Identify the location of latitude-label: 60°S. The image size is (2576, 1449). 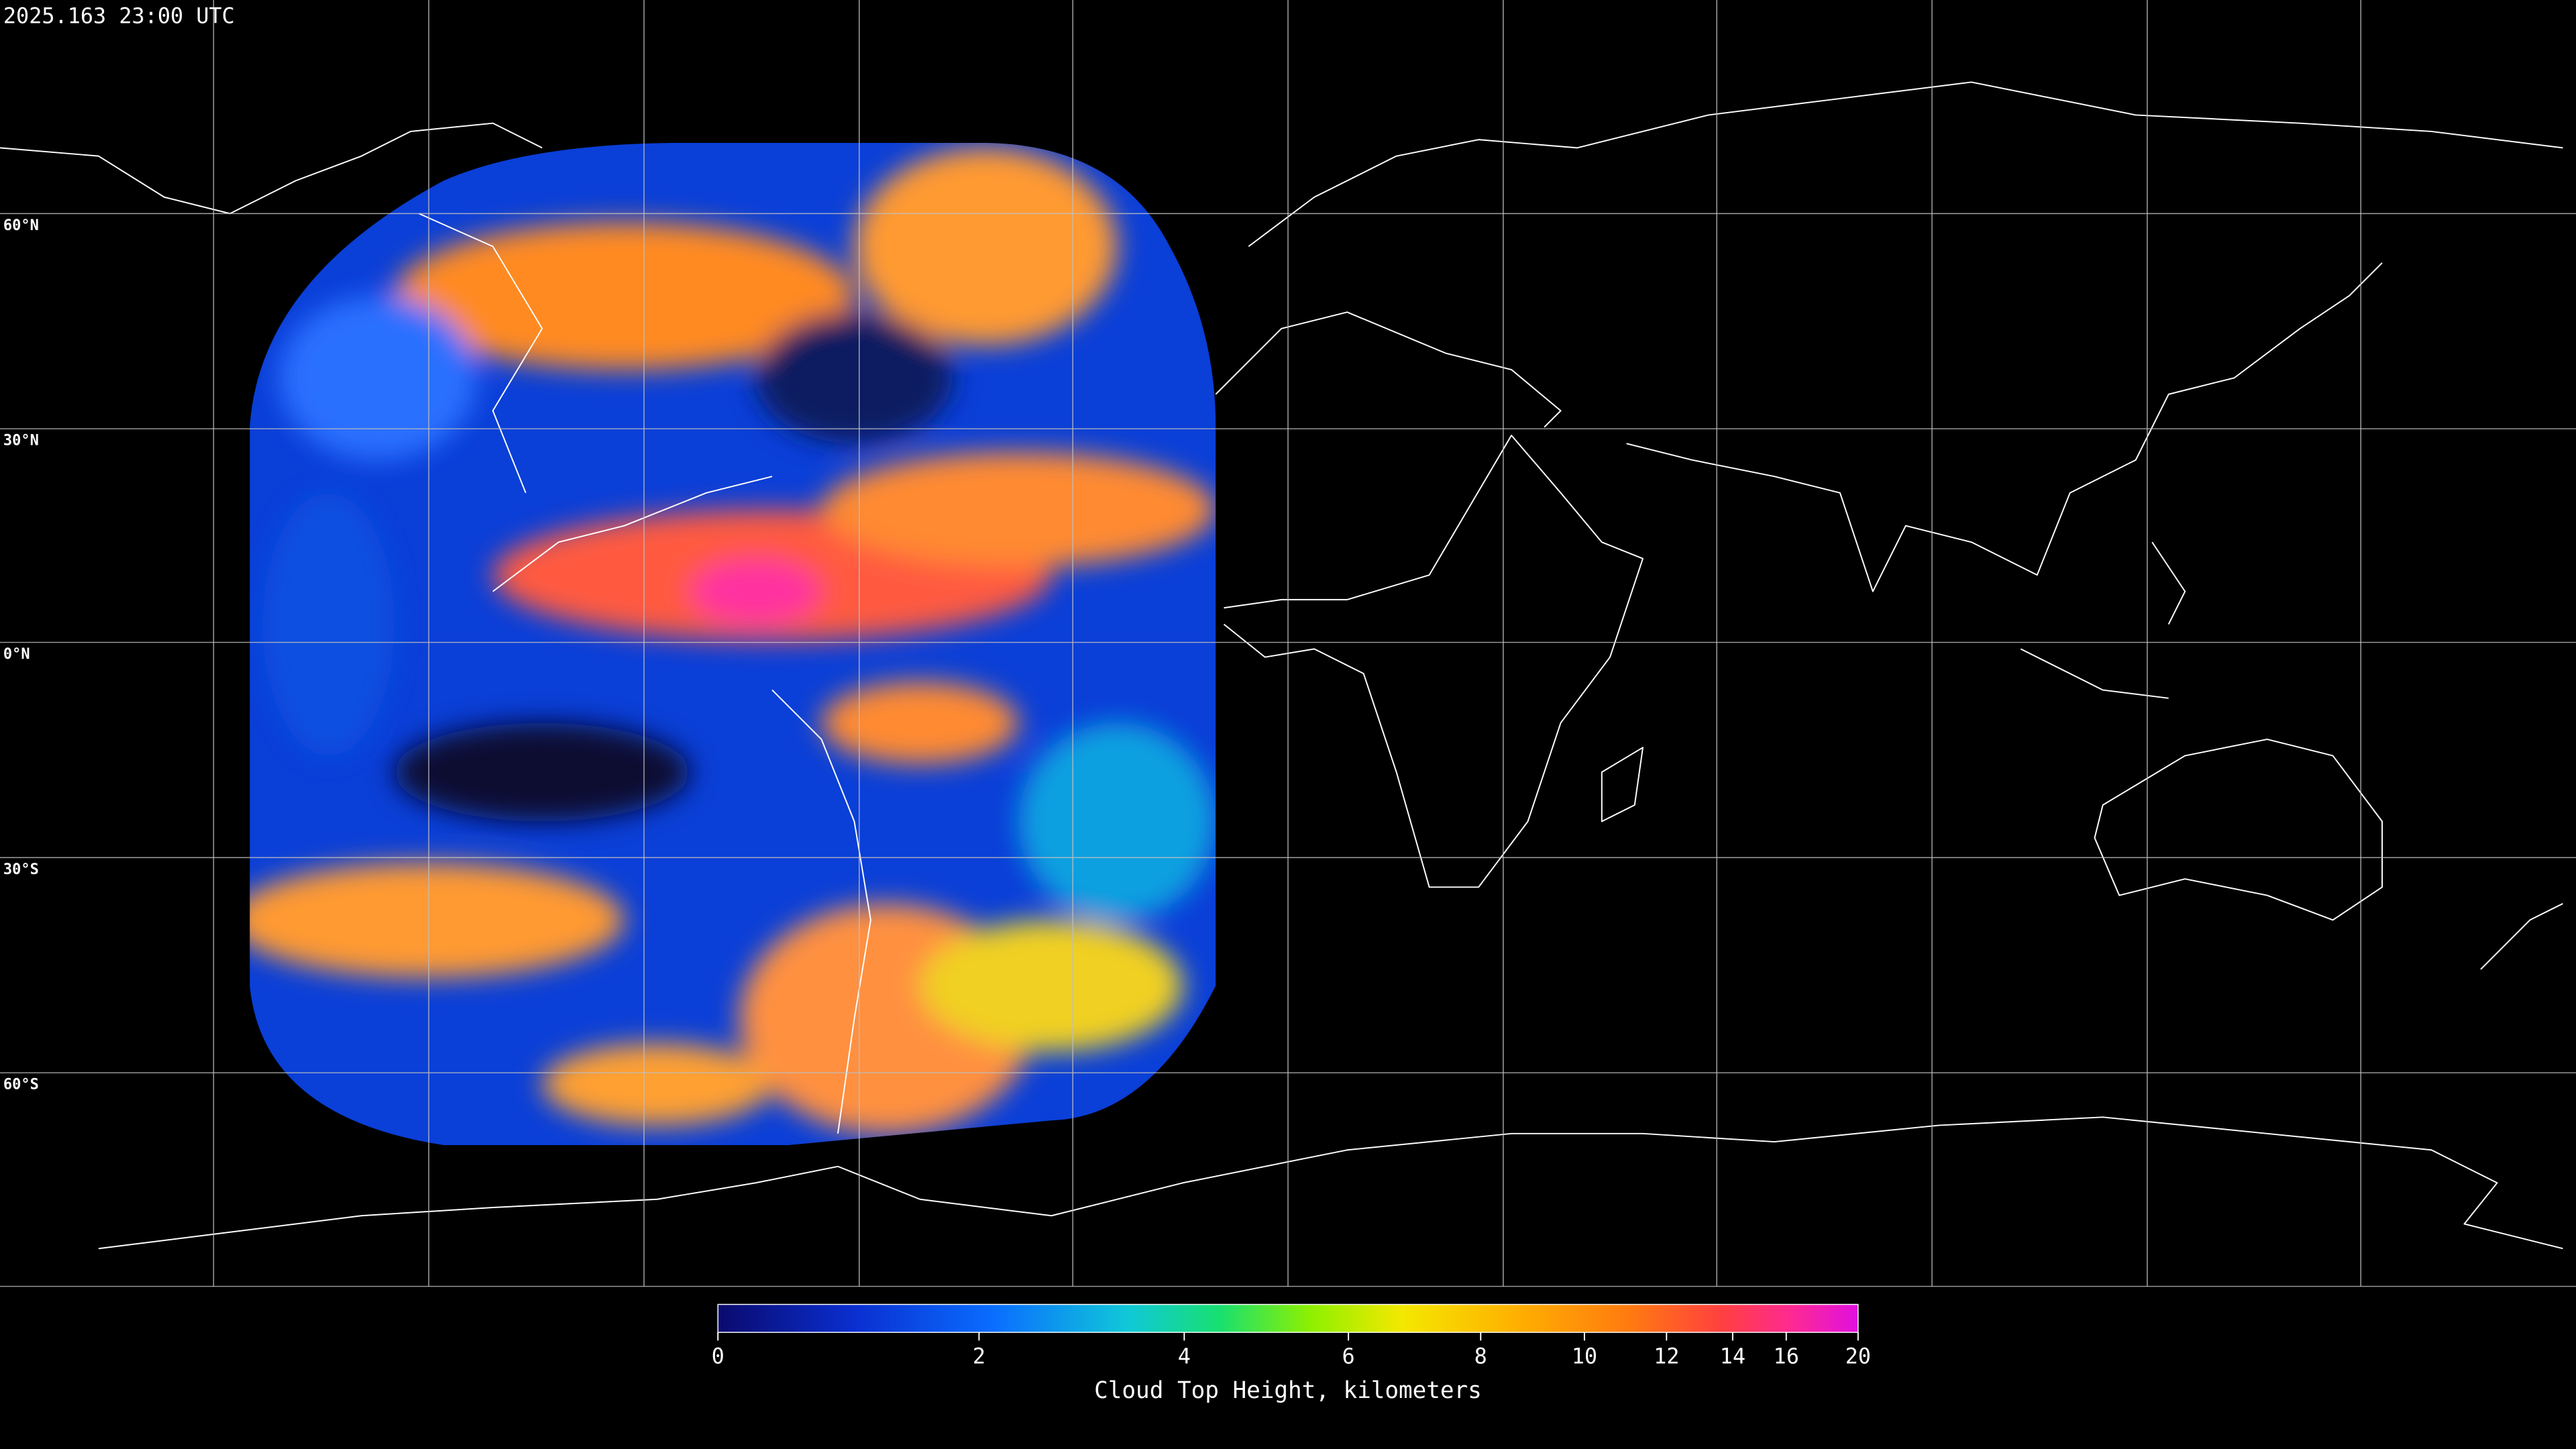
(21, 1085).